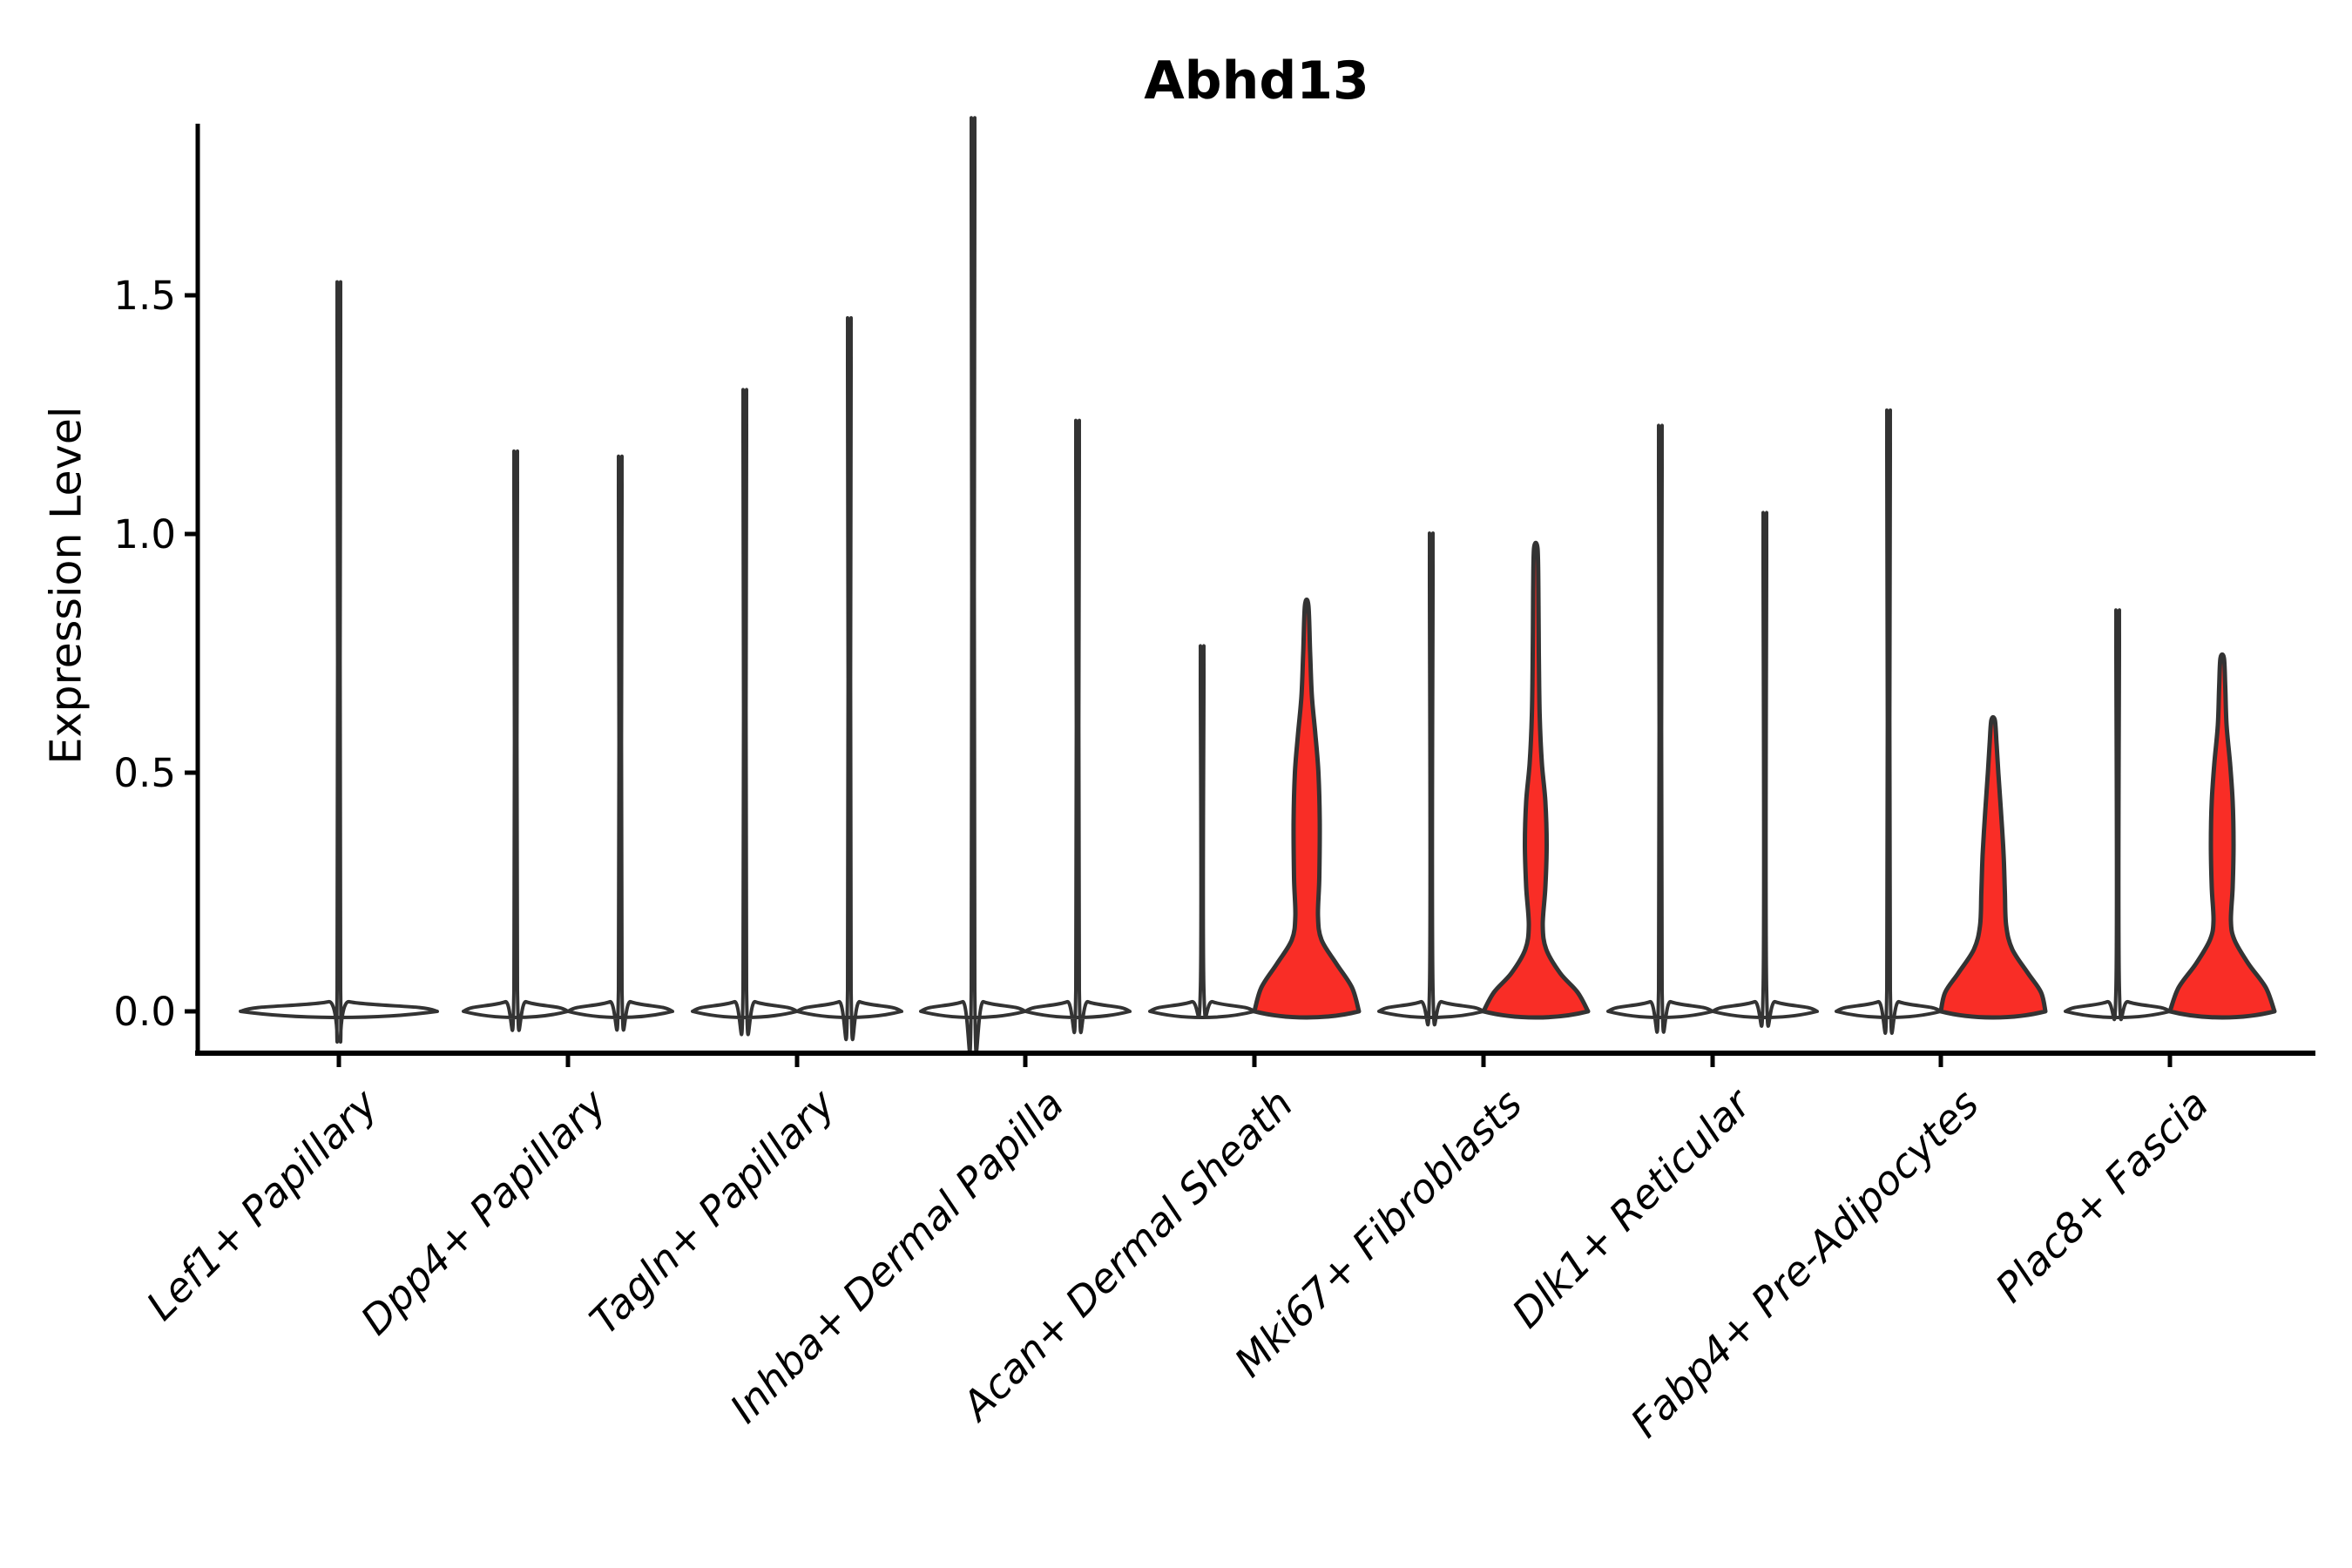 The image size is (2352, 1568). Describe the element at coordinates (1202, 831) in the screenshot. I see `violin-4-left` at that location.